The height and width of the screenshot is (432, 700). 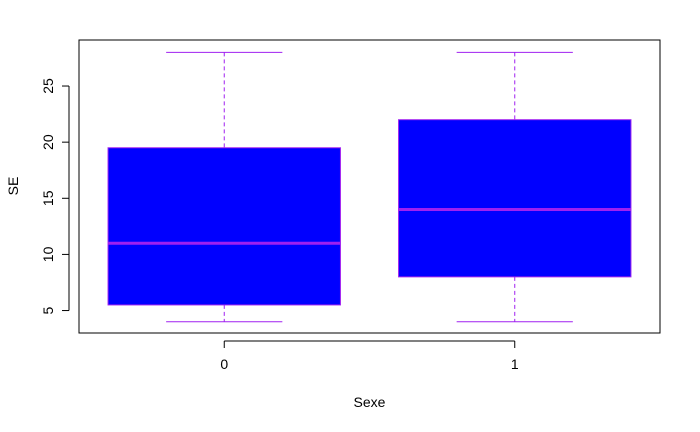 I want to click on x-tick-label: 0, so click(x=224, y=364).